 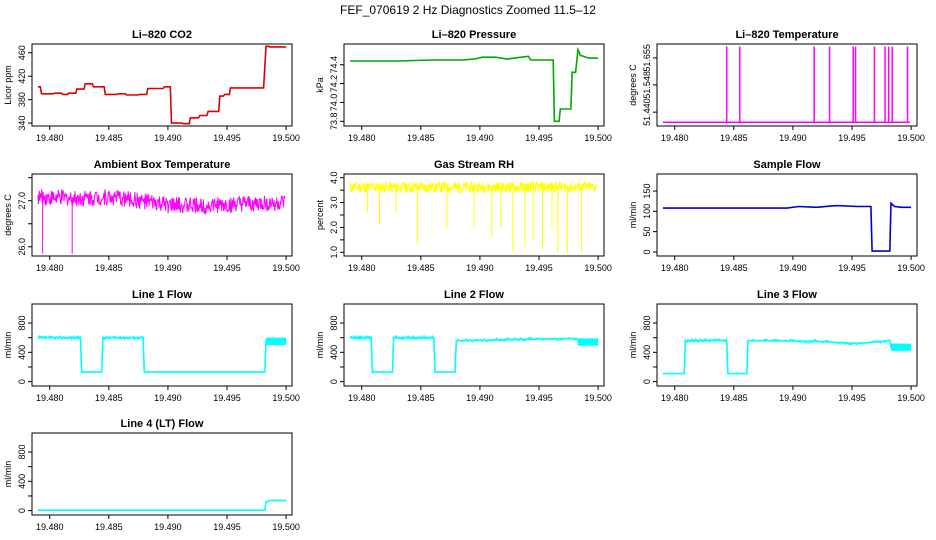 I want to click on y-tick-label: 2.0, so click(x=334, y=227).